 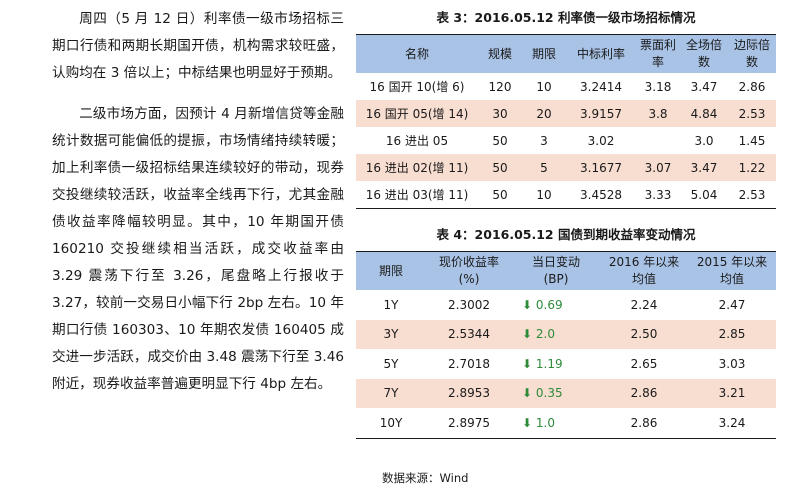 I want to click on col-header-yield-line1: 现价收益率, so click(x=468, y=262).